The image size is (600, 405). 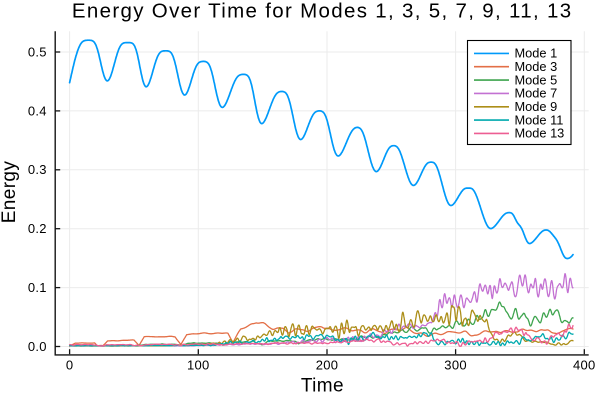 I want to click on svg-text: 0.2, so click(x=37, y=228).